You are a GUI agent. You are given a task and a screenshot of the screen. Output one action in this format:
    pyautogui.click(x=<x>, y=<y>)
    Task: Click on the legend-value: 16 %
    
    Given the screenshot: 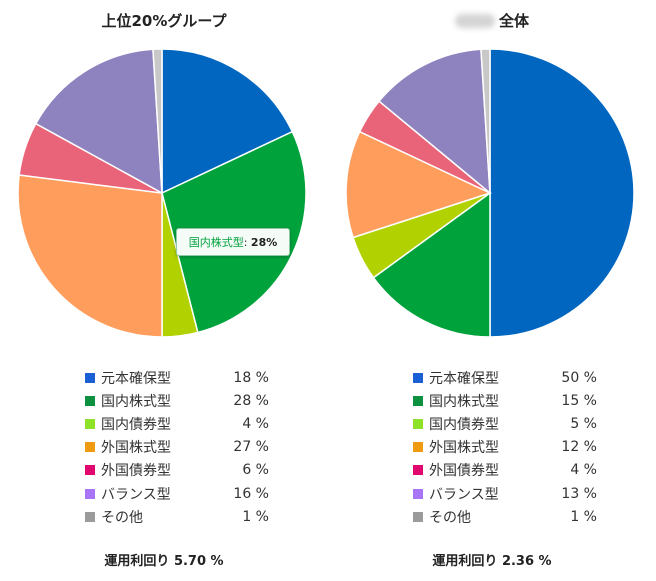 What is the action you would take?
    pyautogui.click(x=251, y=493)
    